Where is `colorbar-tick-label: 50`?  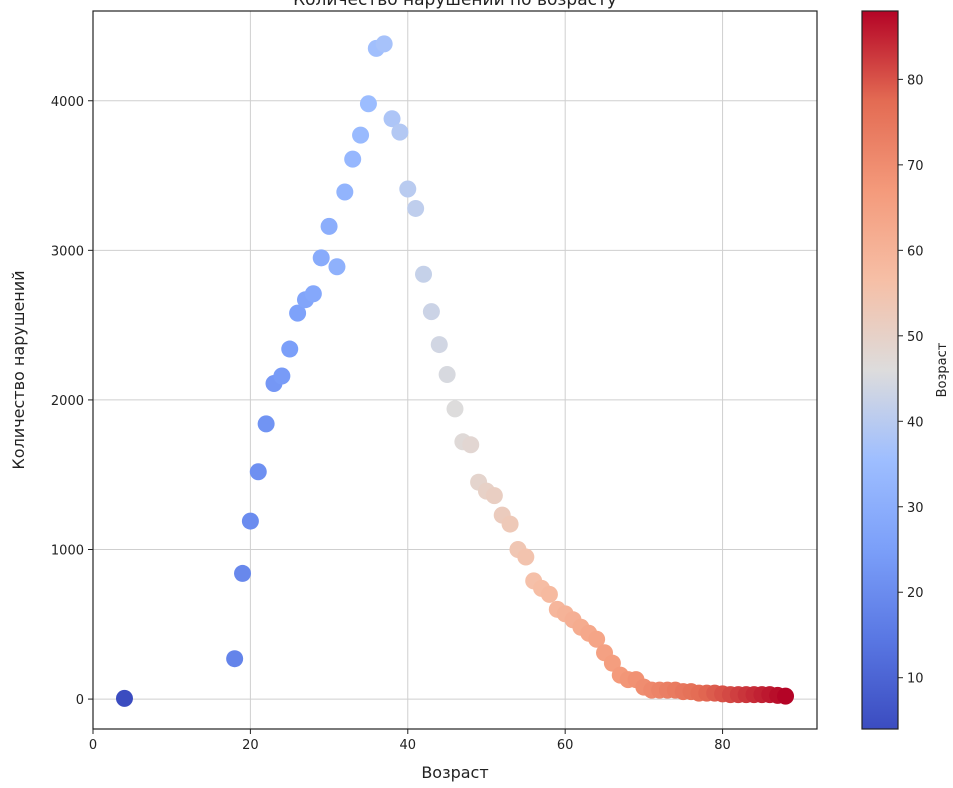
colorbar-tick-label: 50 is located at coordinates (915, 337).